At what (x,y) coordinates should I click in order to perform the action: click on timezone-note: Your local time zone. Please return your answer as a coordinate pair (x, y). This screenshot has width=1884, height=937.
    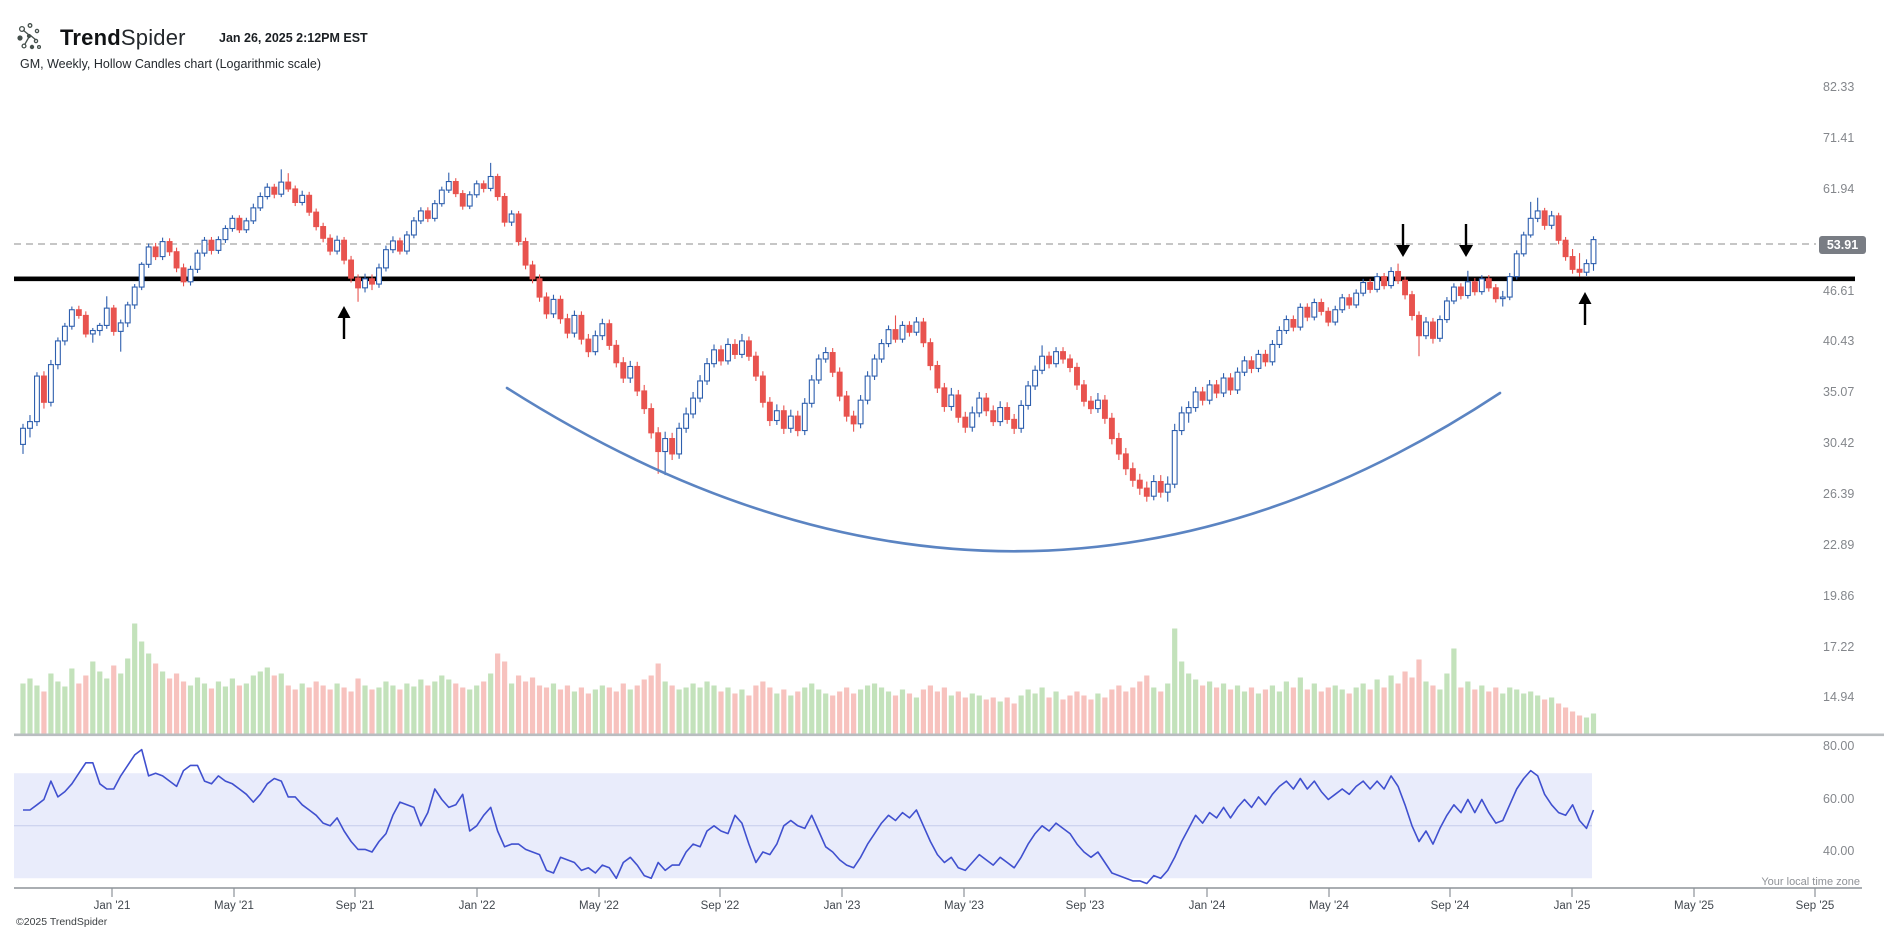
    Looking at the image, I should click on (1810, 882).